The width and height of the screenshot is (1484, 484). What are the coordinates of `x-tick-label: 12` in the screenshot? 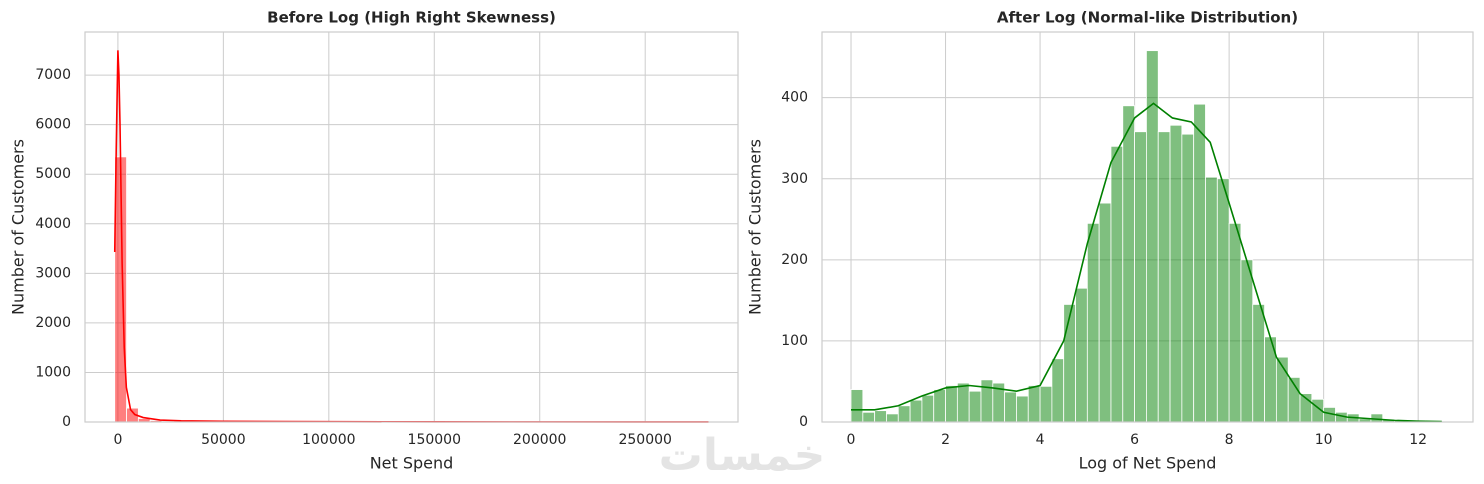 It's located at (1418, 440).